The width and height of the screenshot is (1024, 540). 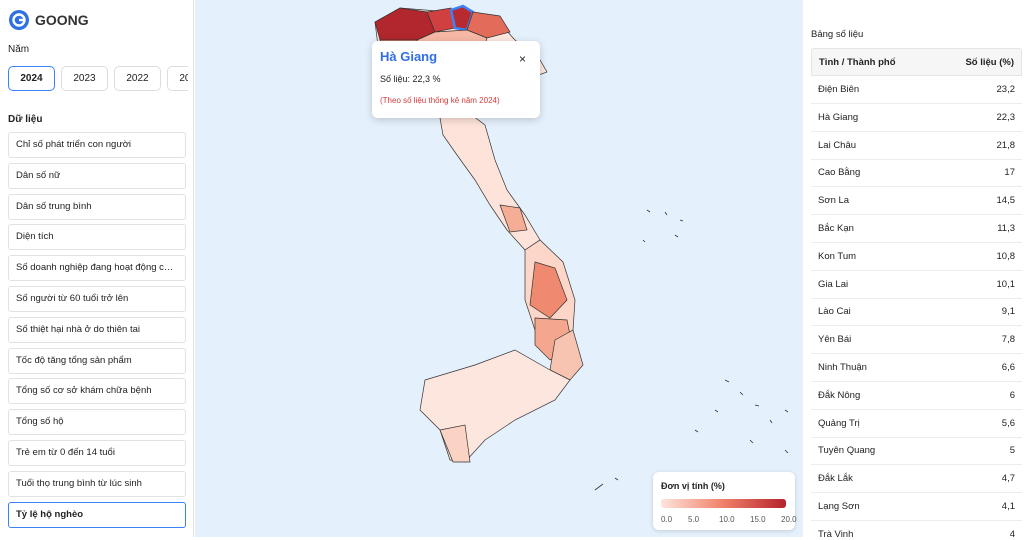 I want to click on table-row: Trà Vinh 4, so click(x=916, y=529).